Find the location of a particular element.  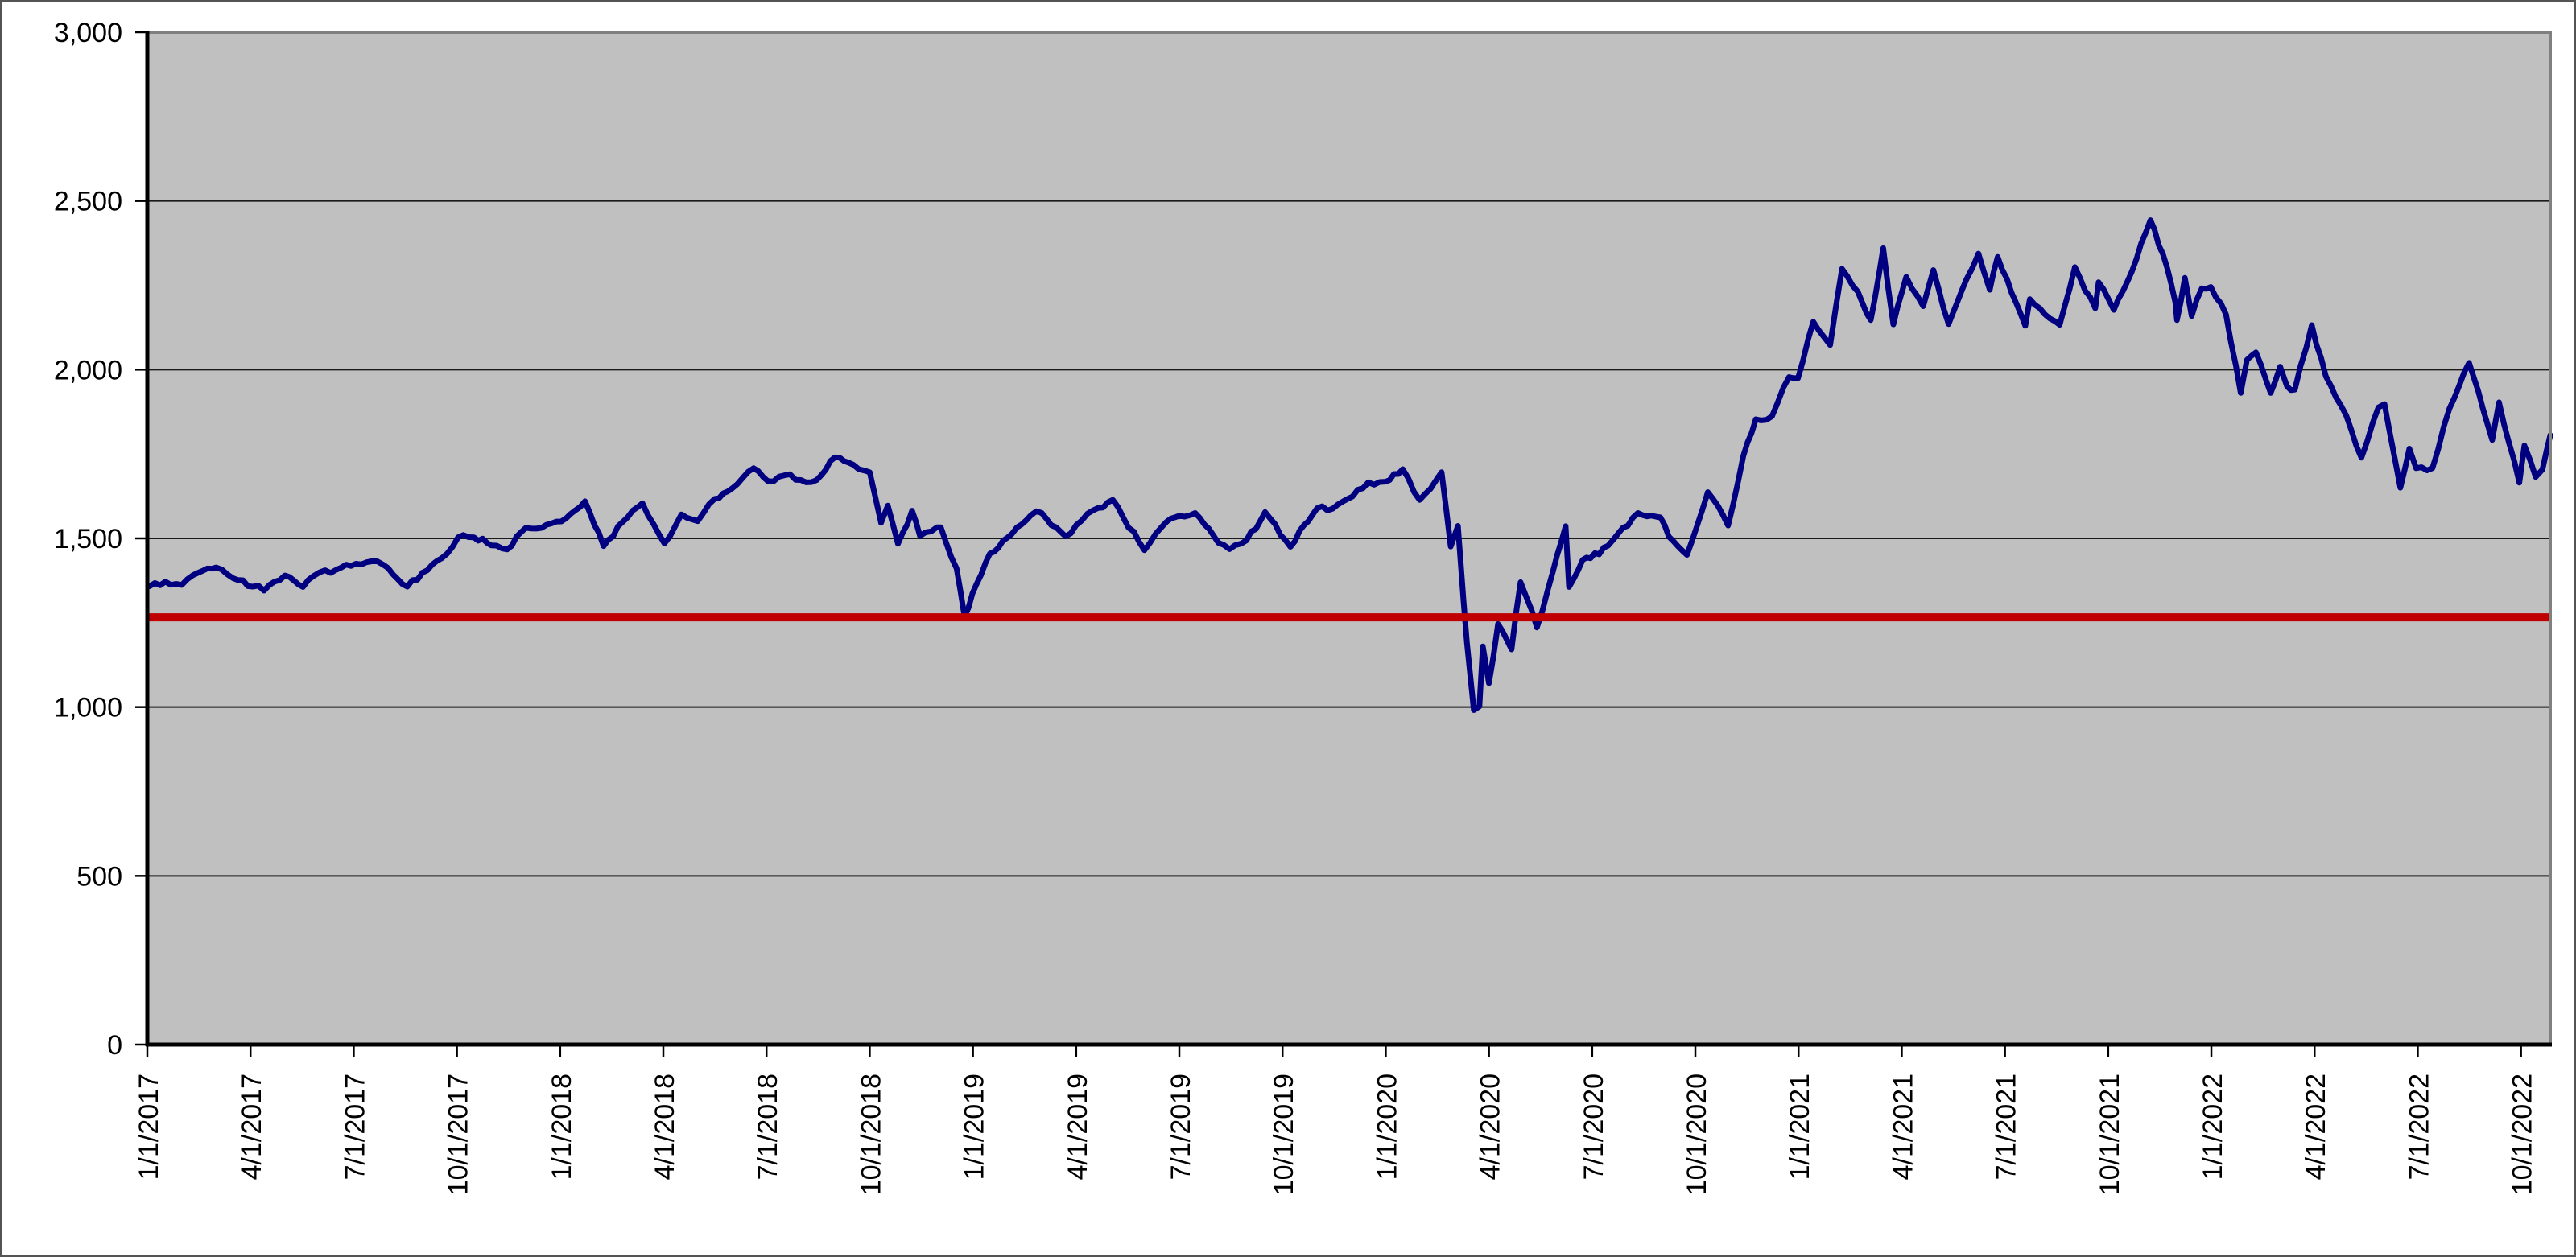

x-axis-label: 10/1/2018 is located at coordinates (871, 1135).